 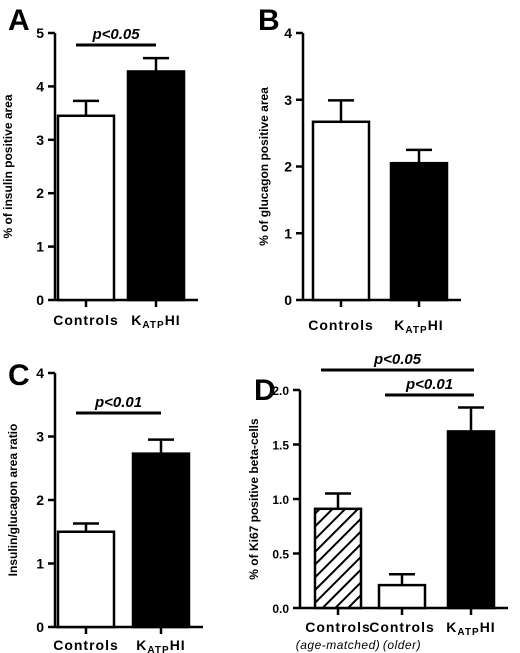 I want to click on panel-letter: D, so click(x=265, y=390).